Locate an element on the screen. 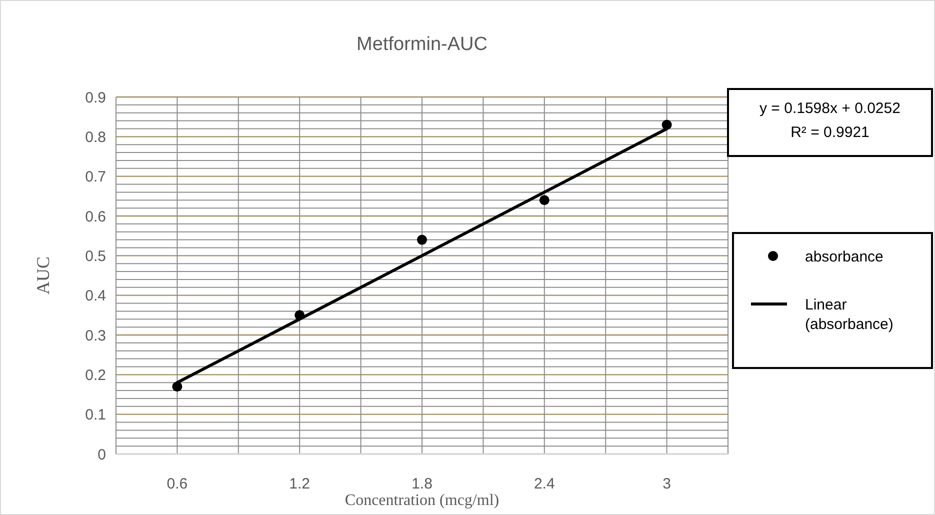 The width and height of the screenshot is (935, 515). chart-title: Metformin-AUC is located at coordinates (422, 44).